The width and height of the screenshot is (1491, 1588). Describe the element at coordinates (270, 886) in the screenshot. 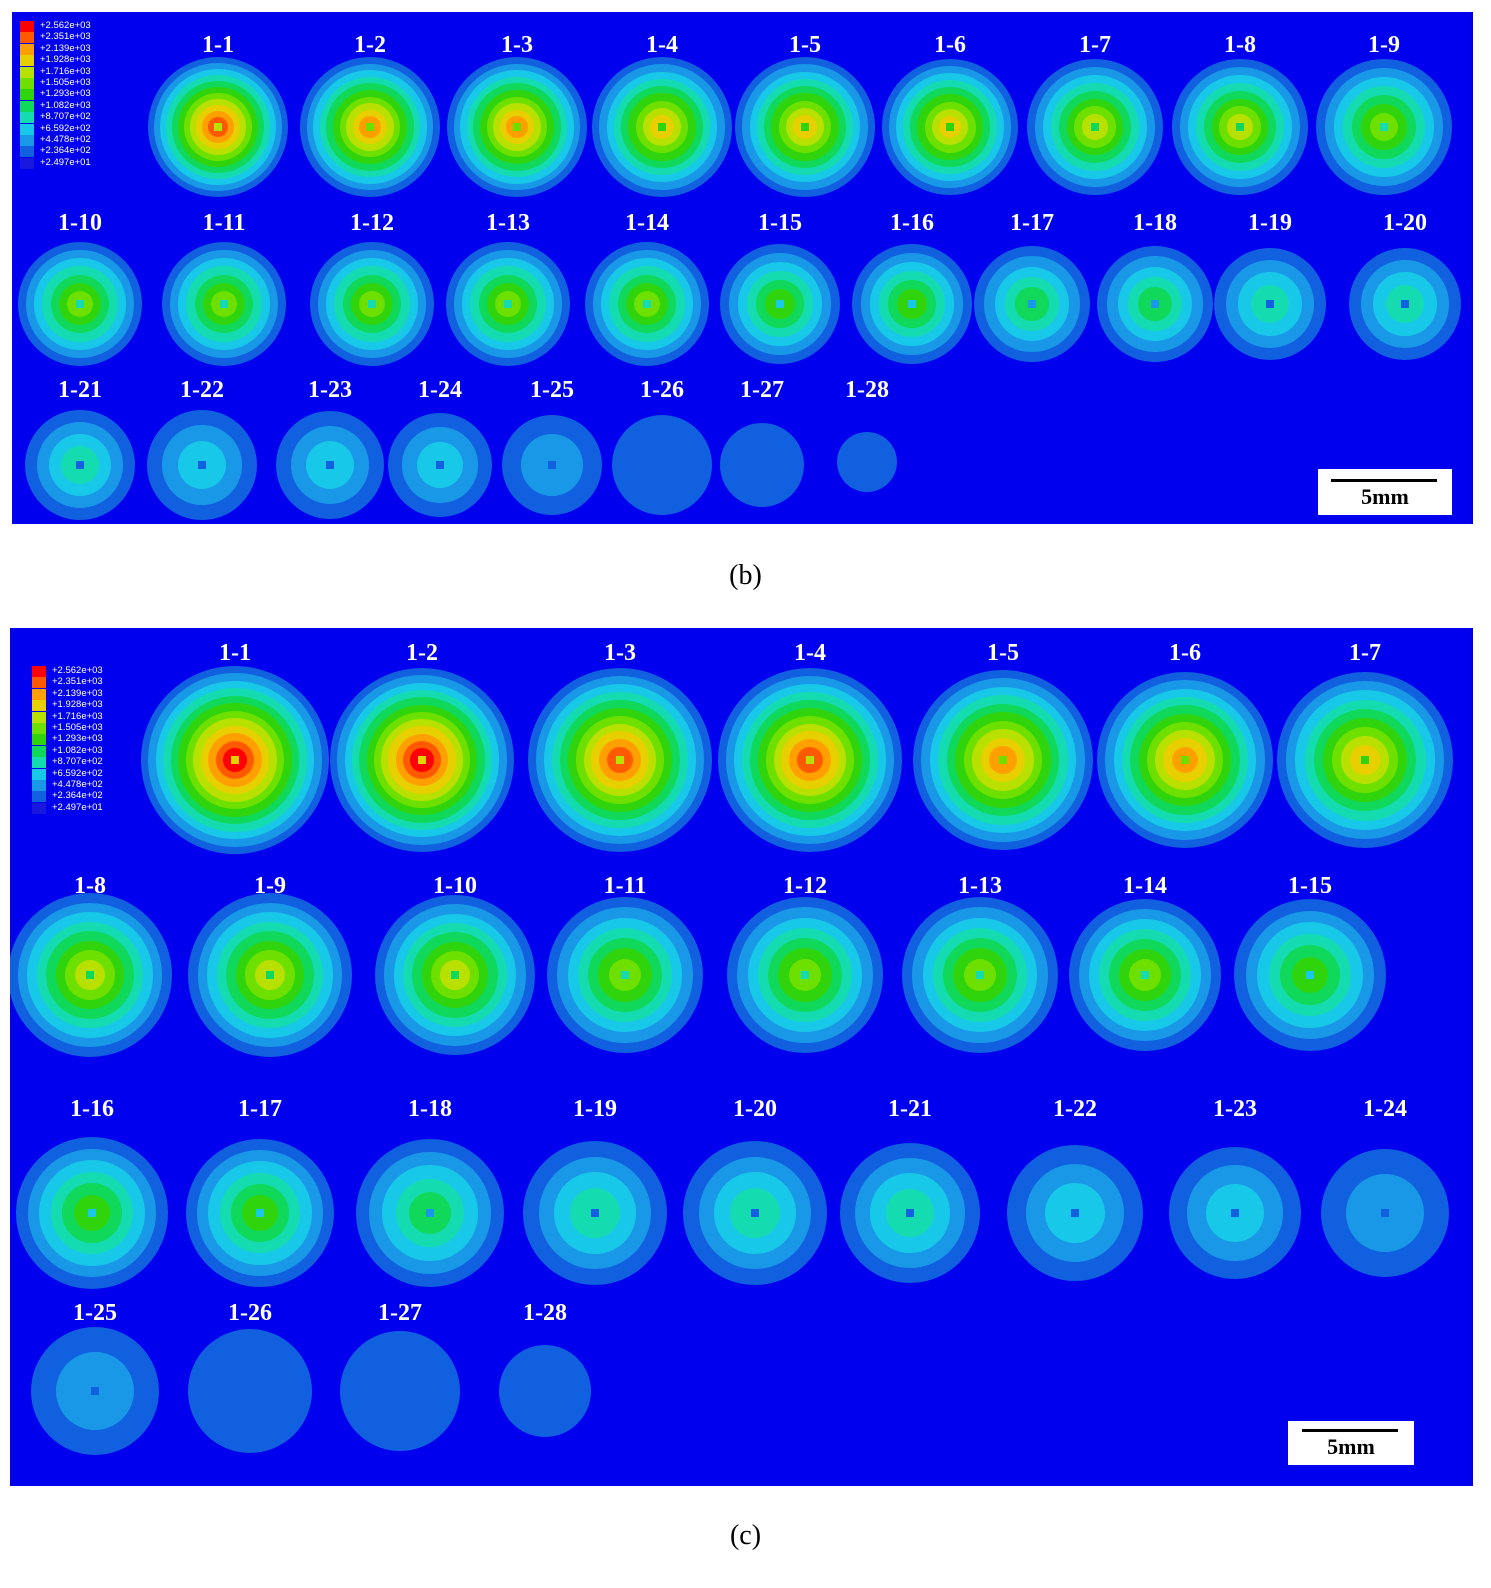

I see `spot-label: 1-9` at that location.